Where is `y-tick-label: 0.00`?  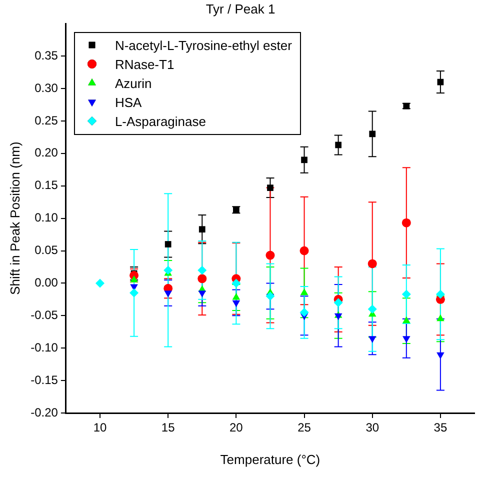 y-tick-label: 0.00 is located at coordinates (46, 283).